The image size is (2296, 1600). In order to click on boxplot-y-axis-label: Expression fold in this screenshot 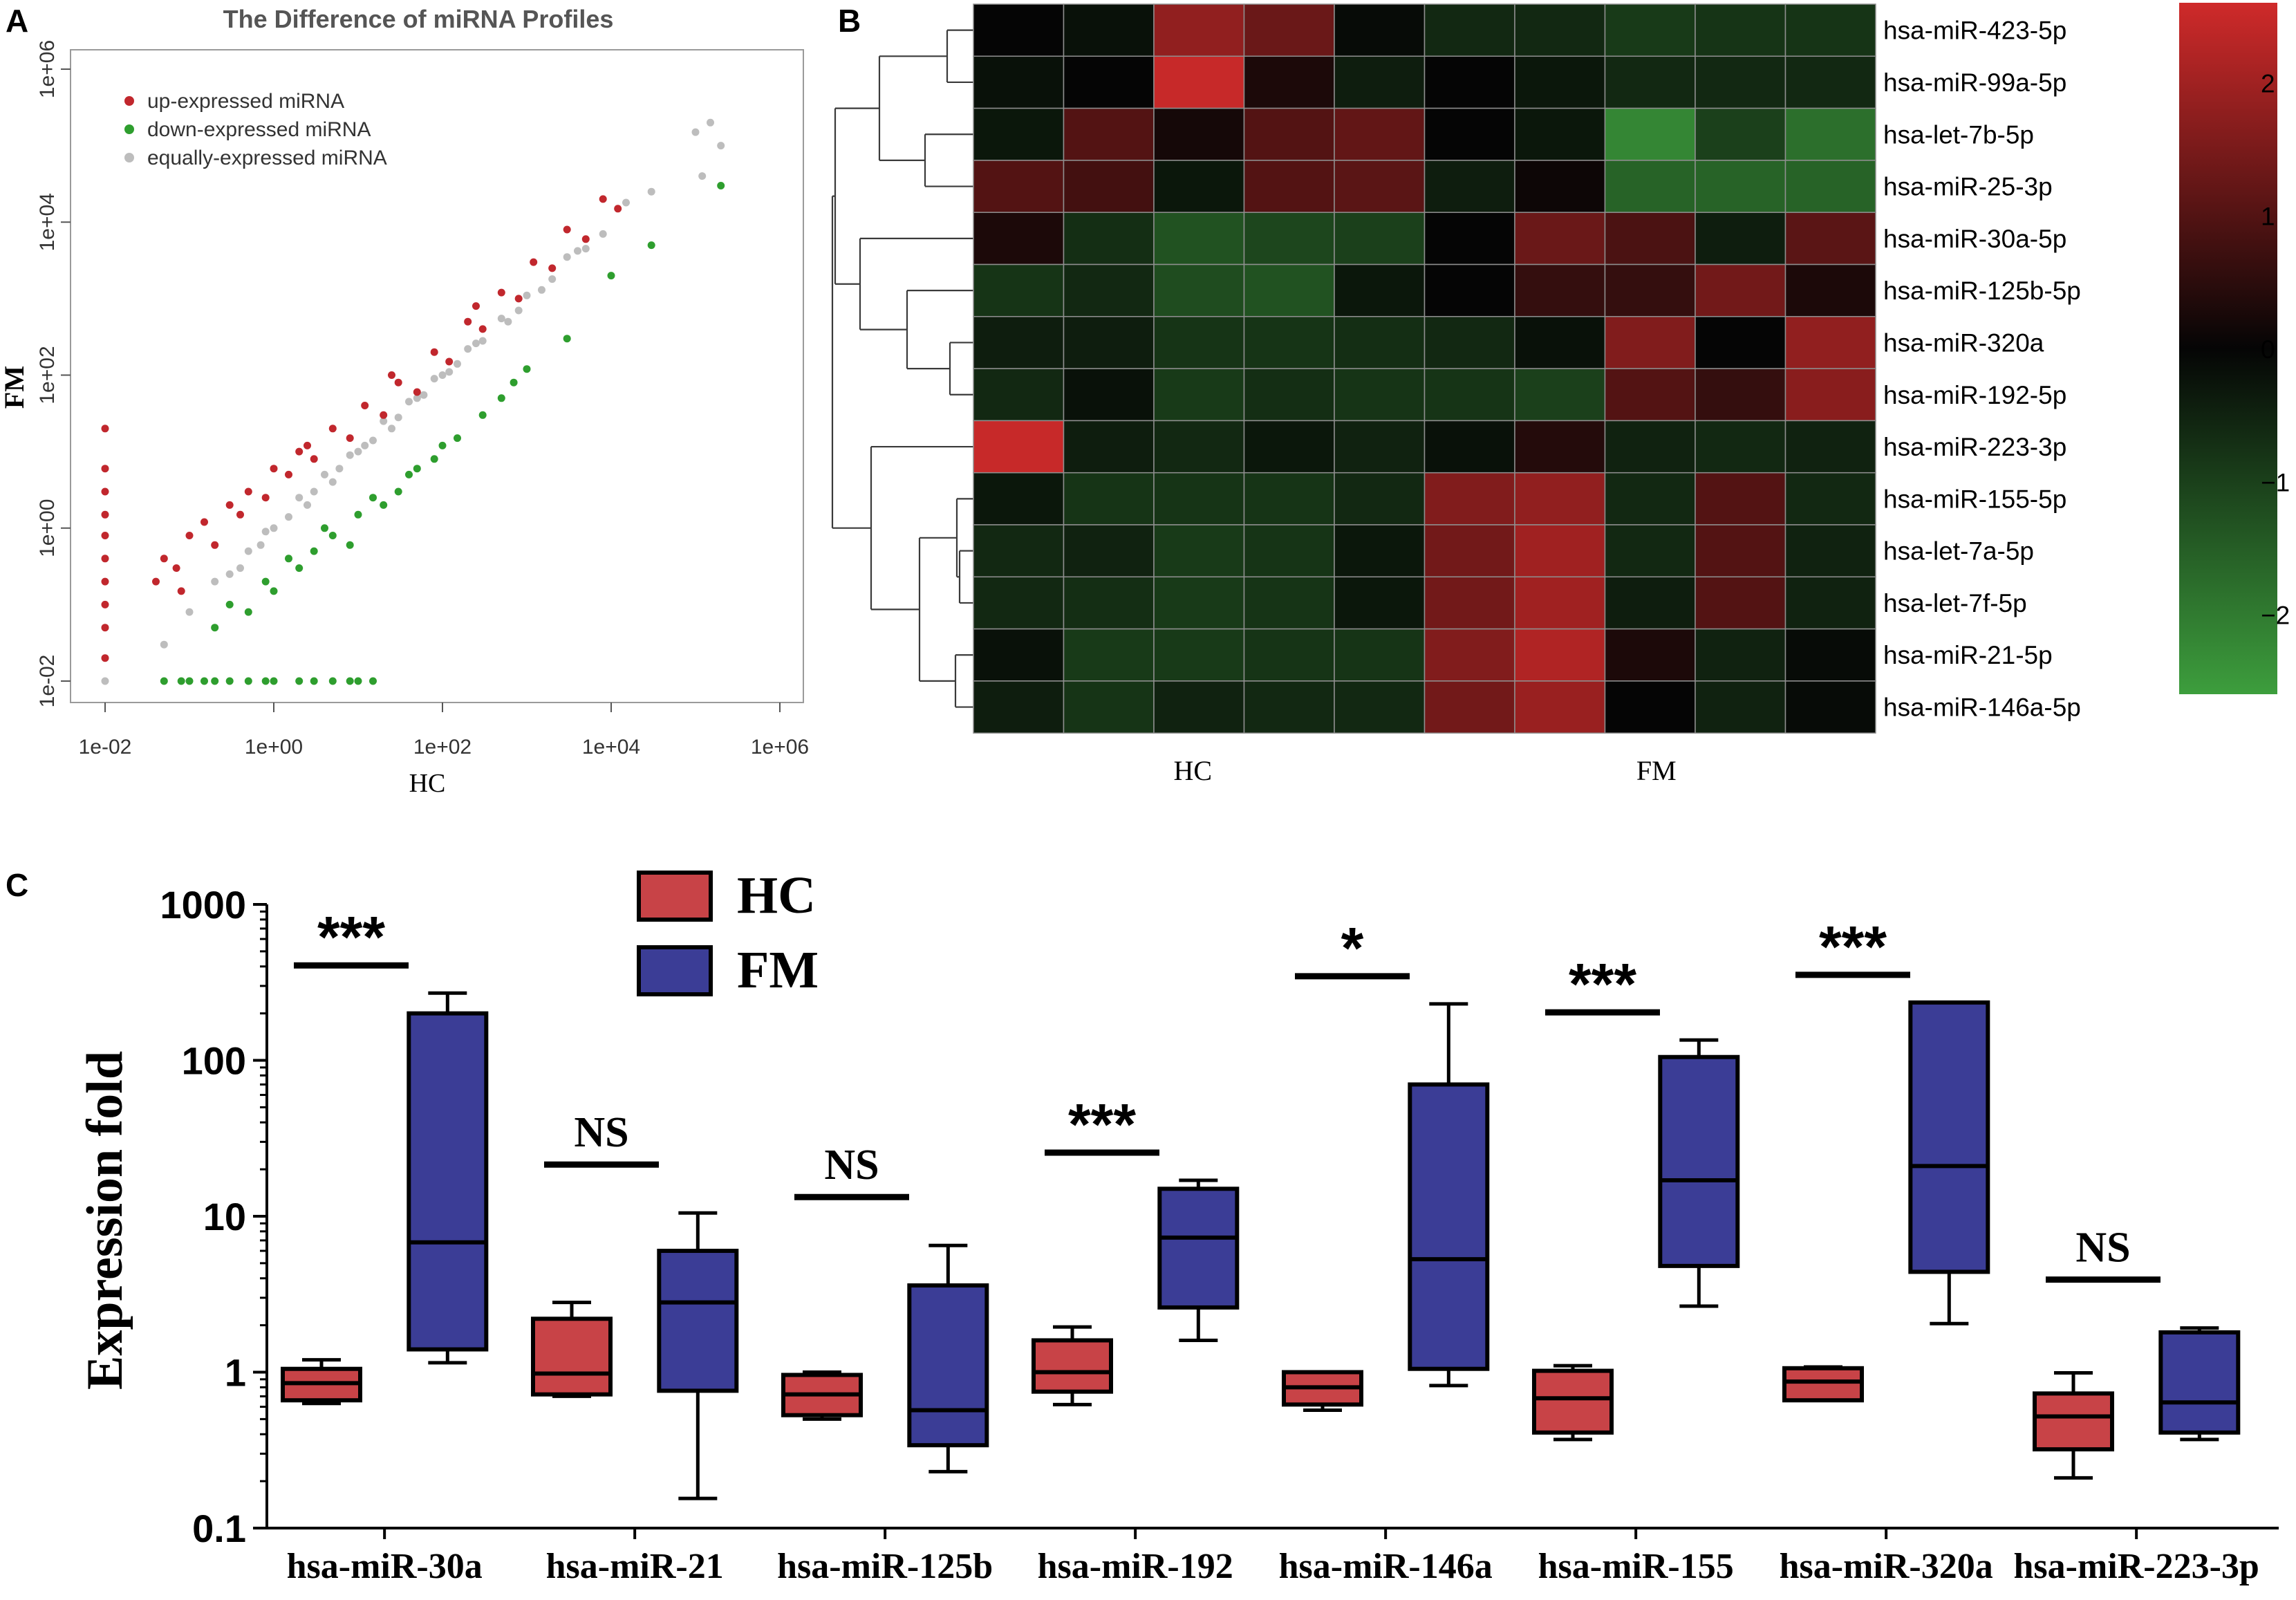, I will do `click(105, 1220)`.